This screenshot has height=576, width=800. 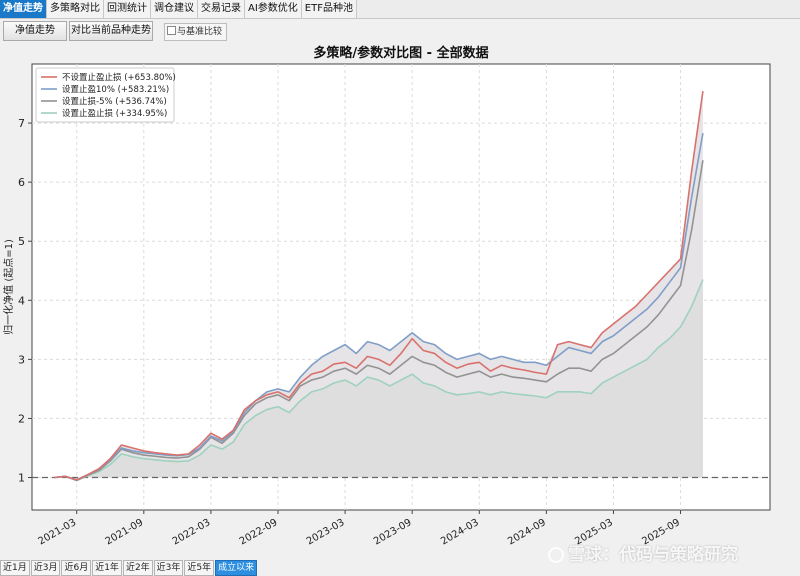 I want to click on range-button-5: 近3年, so click(x=168, y=568).